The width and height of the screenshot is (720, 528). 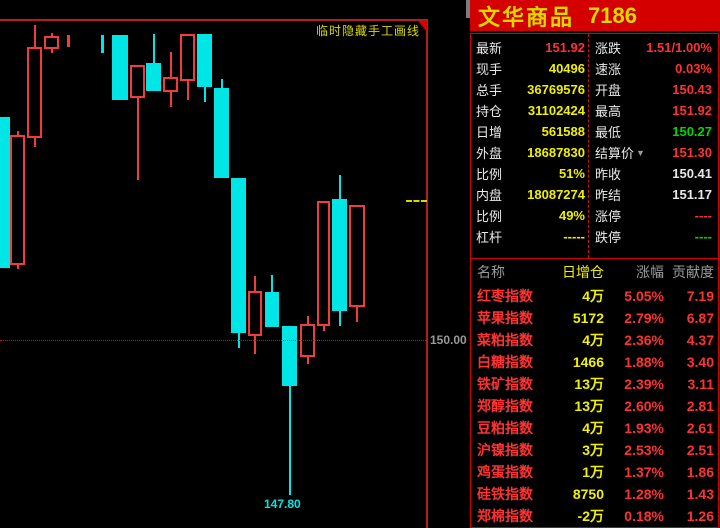 What do you see at coordinates (566, 68) in the screenshot?
I see `quote-value: 40496` at bounding box center [566, 68].